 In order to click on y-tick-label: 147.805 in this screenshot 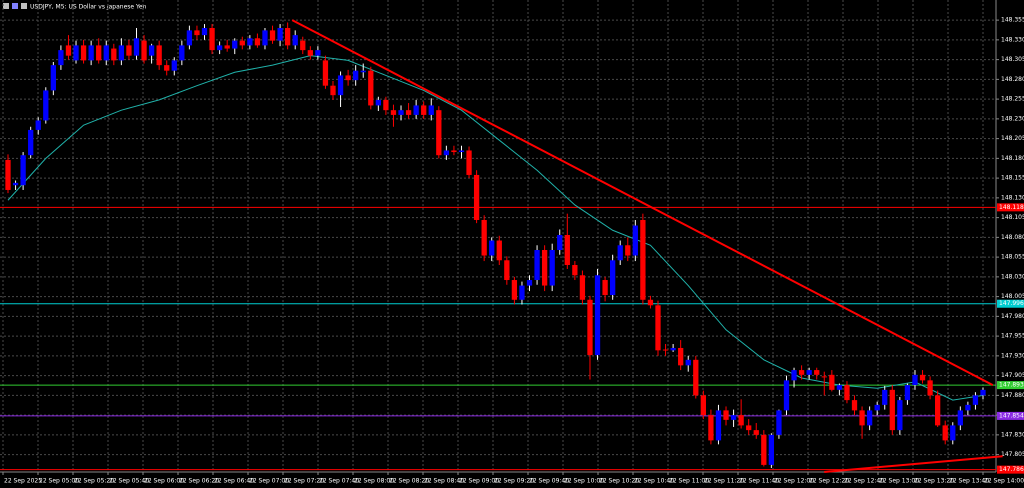, I will do `click(1012, 454)`.